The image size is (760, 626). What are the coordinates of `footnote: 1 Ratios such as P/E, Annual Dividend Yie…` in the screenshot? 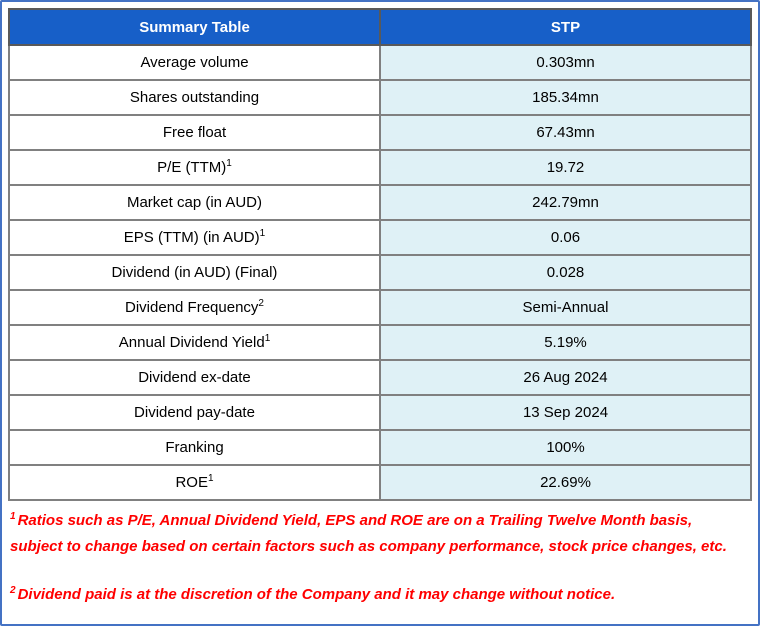 It's located at (379, 534).